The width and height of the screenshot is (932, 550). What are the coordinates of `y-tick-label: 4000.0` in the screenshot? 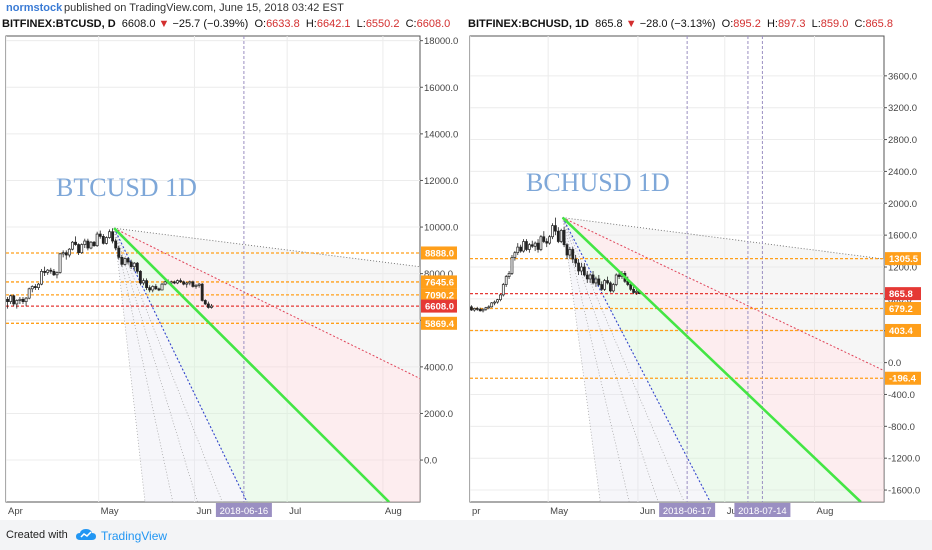 It's located at (438, 367).